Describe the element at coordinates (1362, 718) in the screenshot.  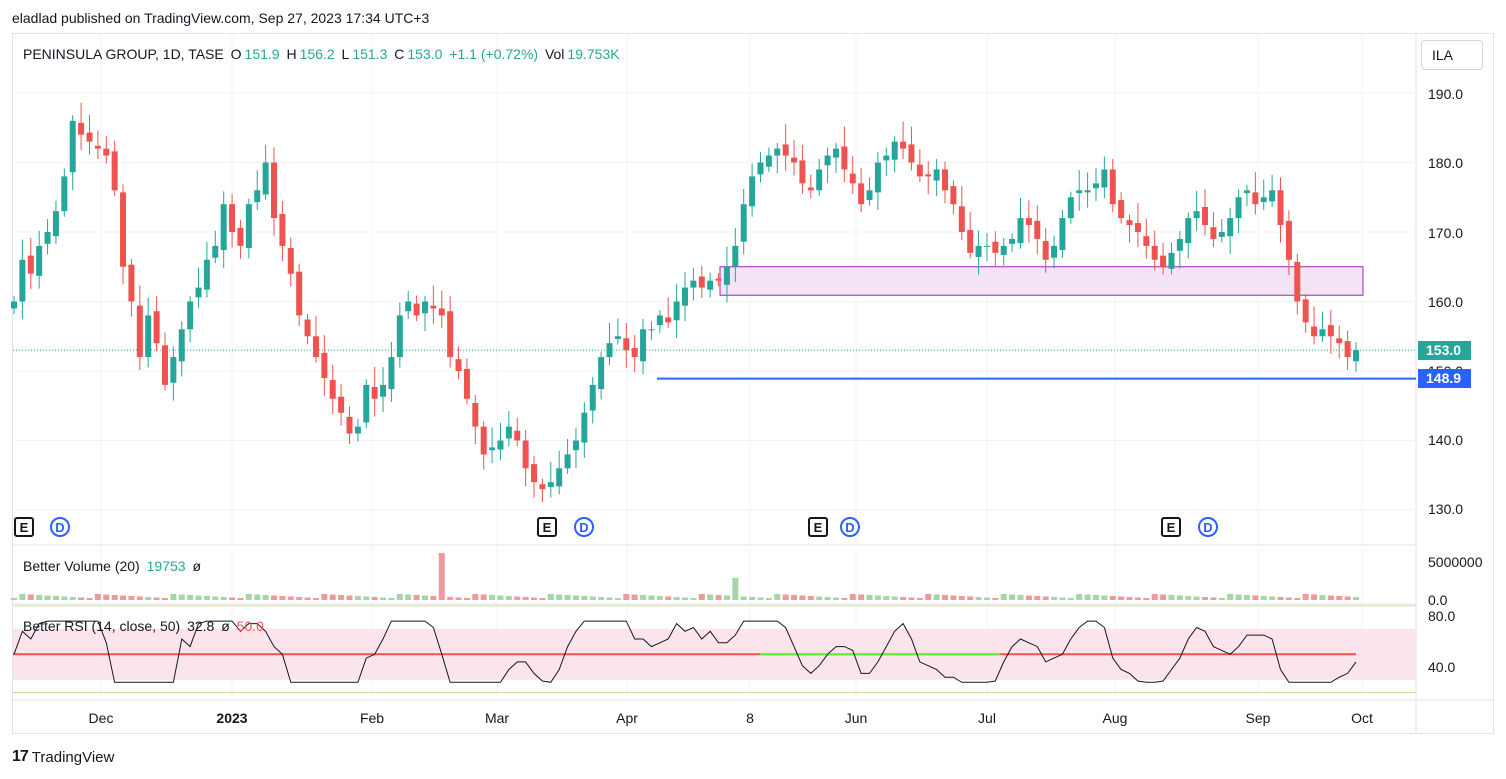
I see `time-tick: Oct` at that location.